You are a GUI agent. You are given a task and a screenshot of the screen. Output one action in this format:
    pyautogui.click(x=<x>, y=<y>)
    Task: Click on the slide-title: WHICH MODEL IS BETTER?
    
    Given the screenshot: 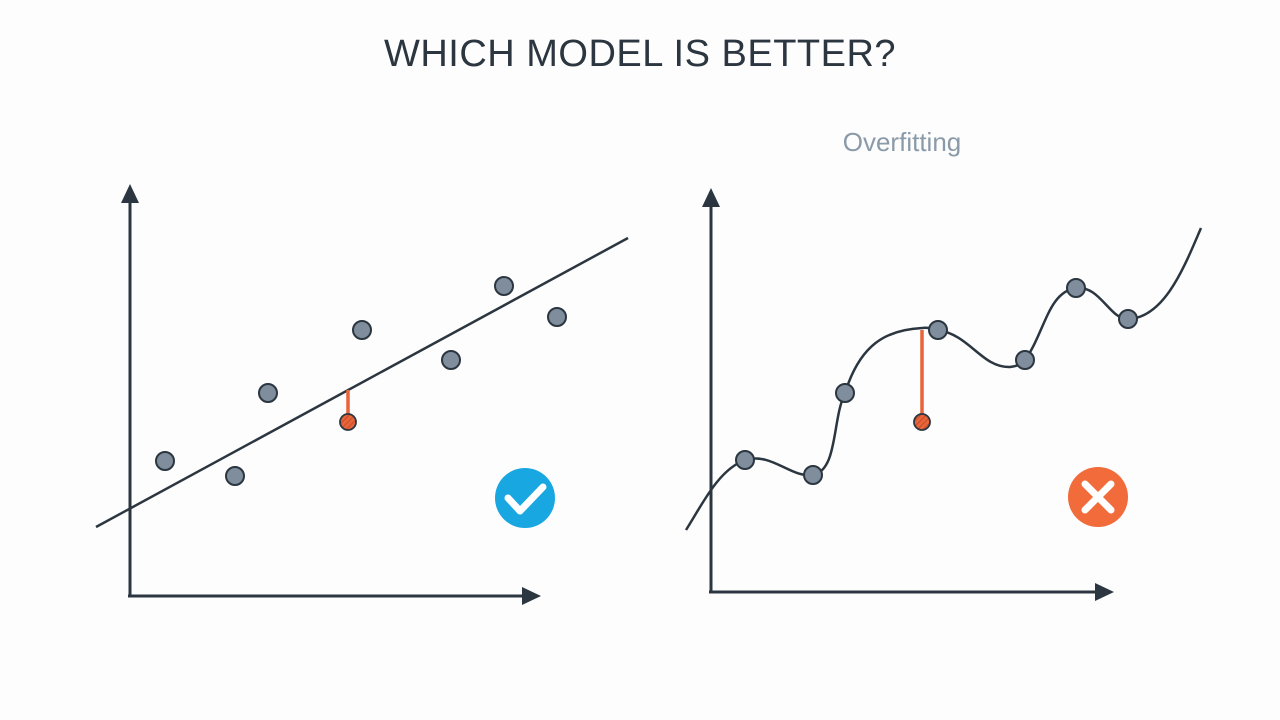 What is the action you would take?
    pyautogui.click(x=640, y=54)
    